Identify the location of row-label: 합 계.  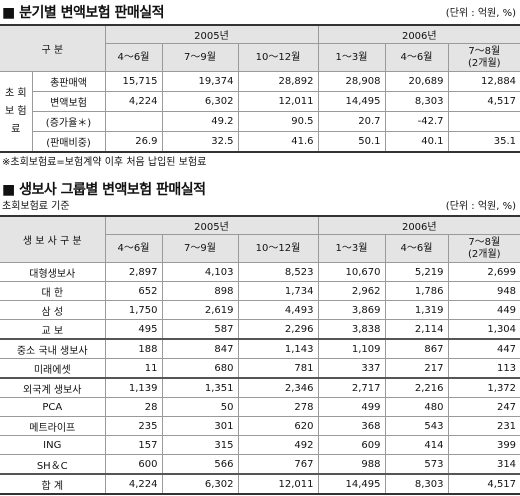
(53, 484).